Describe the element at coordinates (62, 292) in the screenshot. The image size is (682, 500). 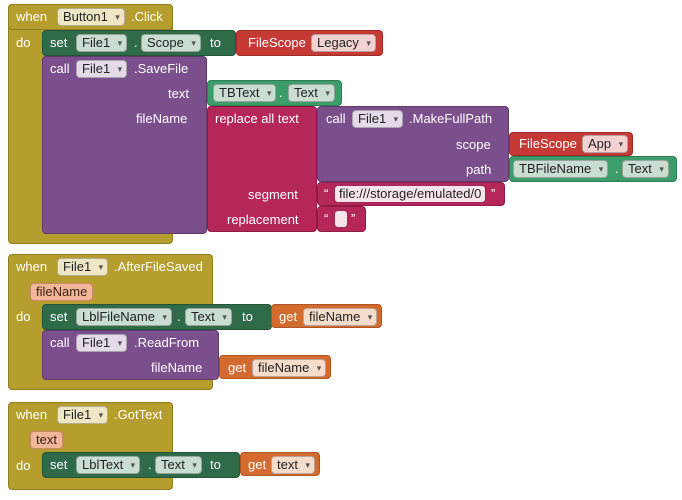
I see `event-parameter: fileName` at that location.